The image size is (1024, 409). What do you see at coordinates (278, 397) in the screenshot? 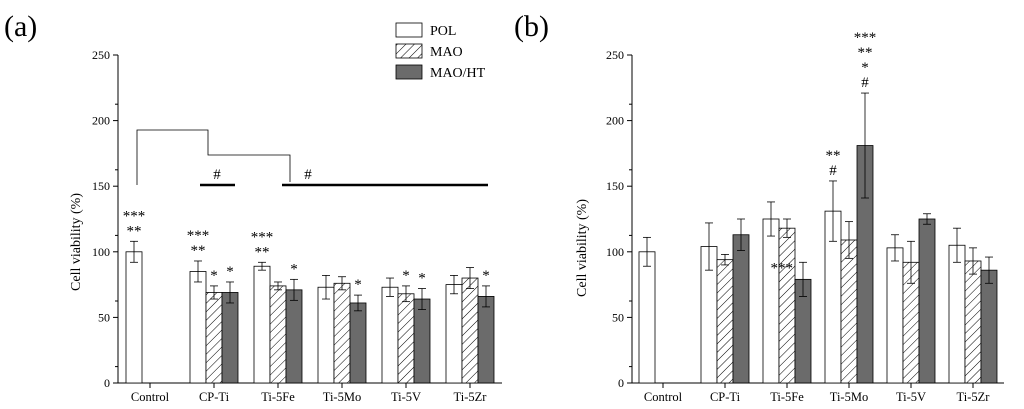
I see `panel-a-x-tick-label: Ti-5Fe` at bounding box center [278, 397].